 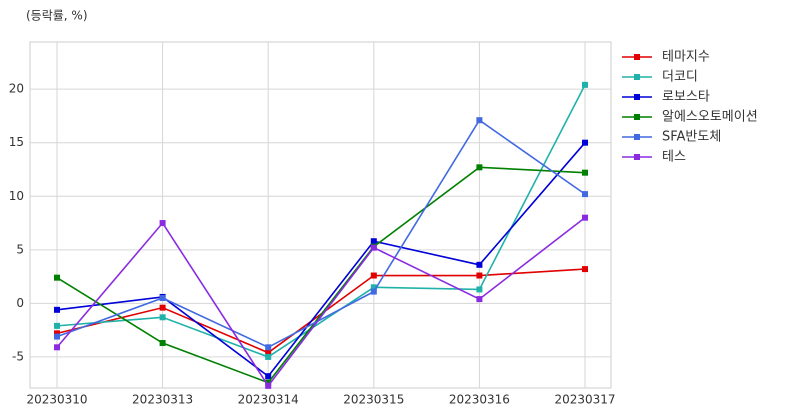 What do you see at coordinates (686, 97) in the screenshot?
I see `legend-label: 로보스타` at bounding box center [686, 97].